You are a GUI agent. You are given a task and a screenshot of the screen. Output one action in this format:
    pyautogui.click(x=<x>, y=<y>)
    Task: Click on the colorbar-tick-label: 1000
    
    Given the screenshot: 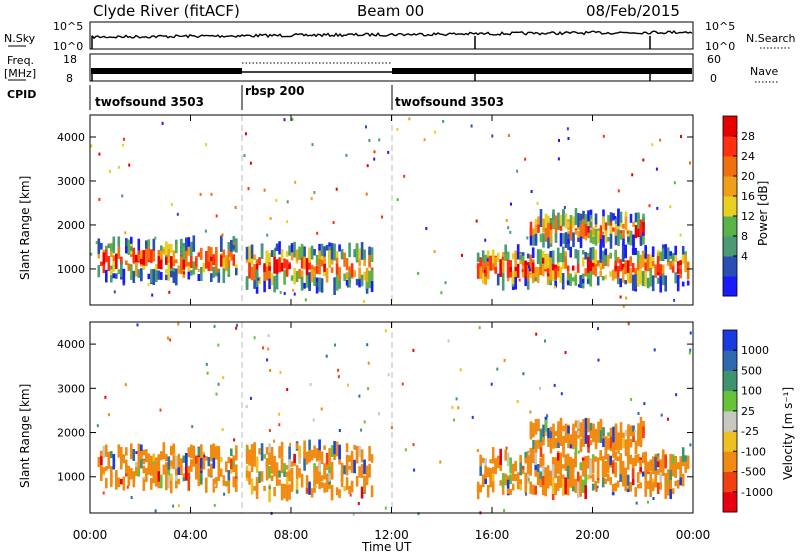 What is the action you would take?
    pyautogui.click(x=755, y=350)
    